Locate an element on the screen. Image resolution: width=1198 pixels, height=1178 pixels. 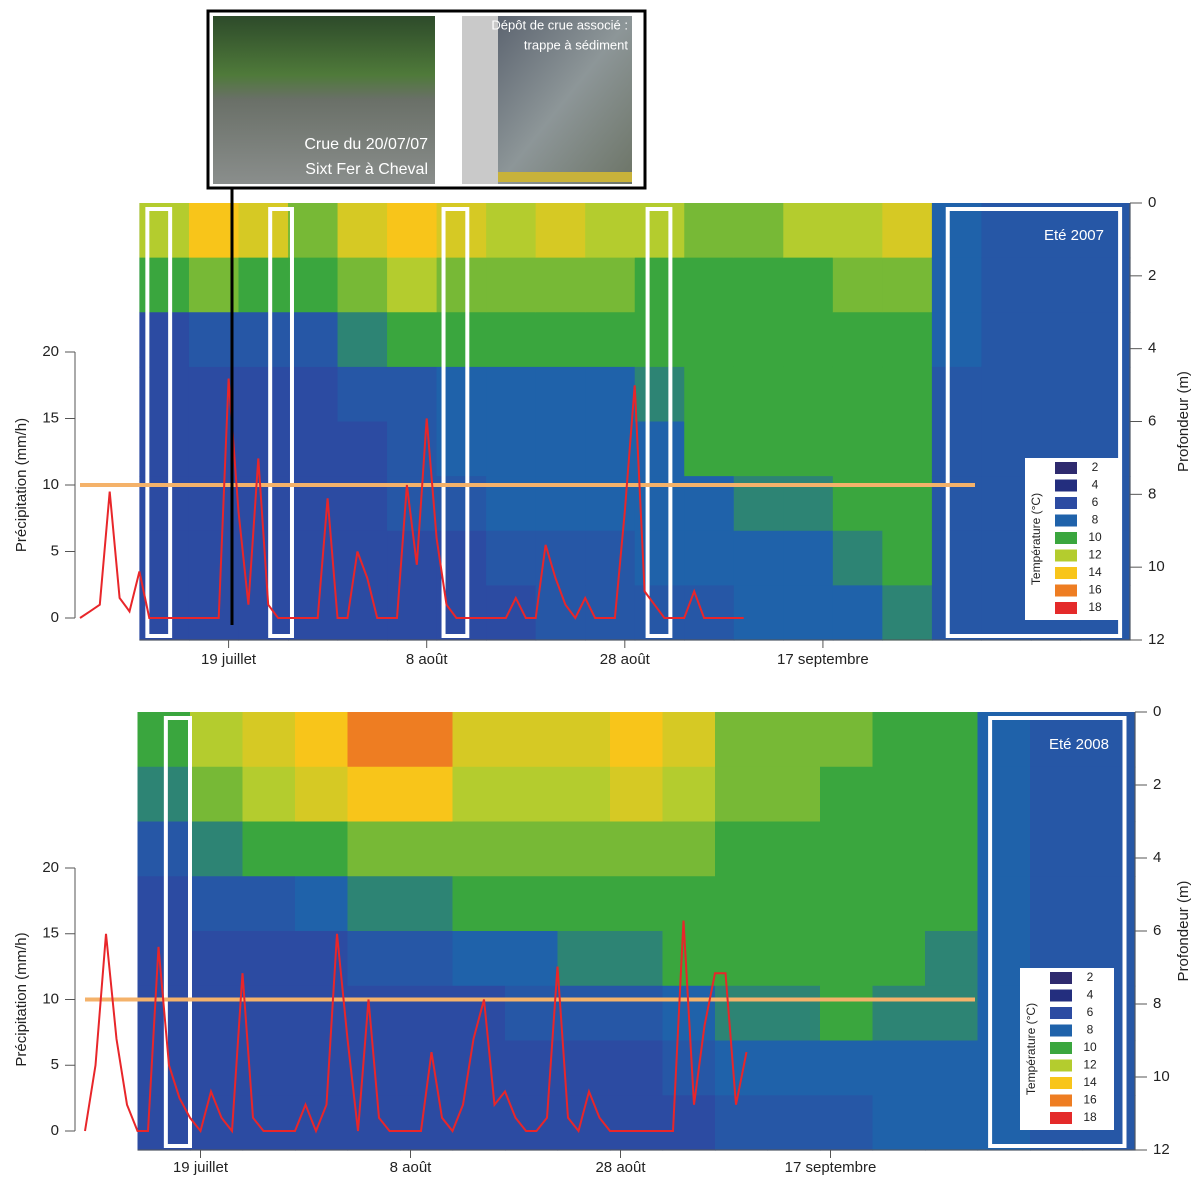
y-tick-label: 0 is located at coordinates (55, 1130).